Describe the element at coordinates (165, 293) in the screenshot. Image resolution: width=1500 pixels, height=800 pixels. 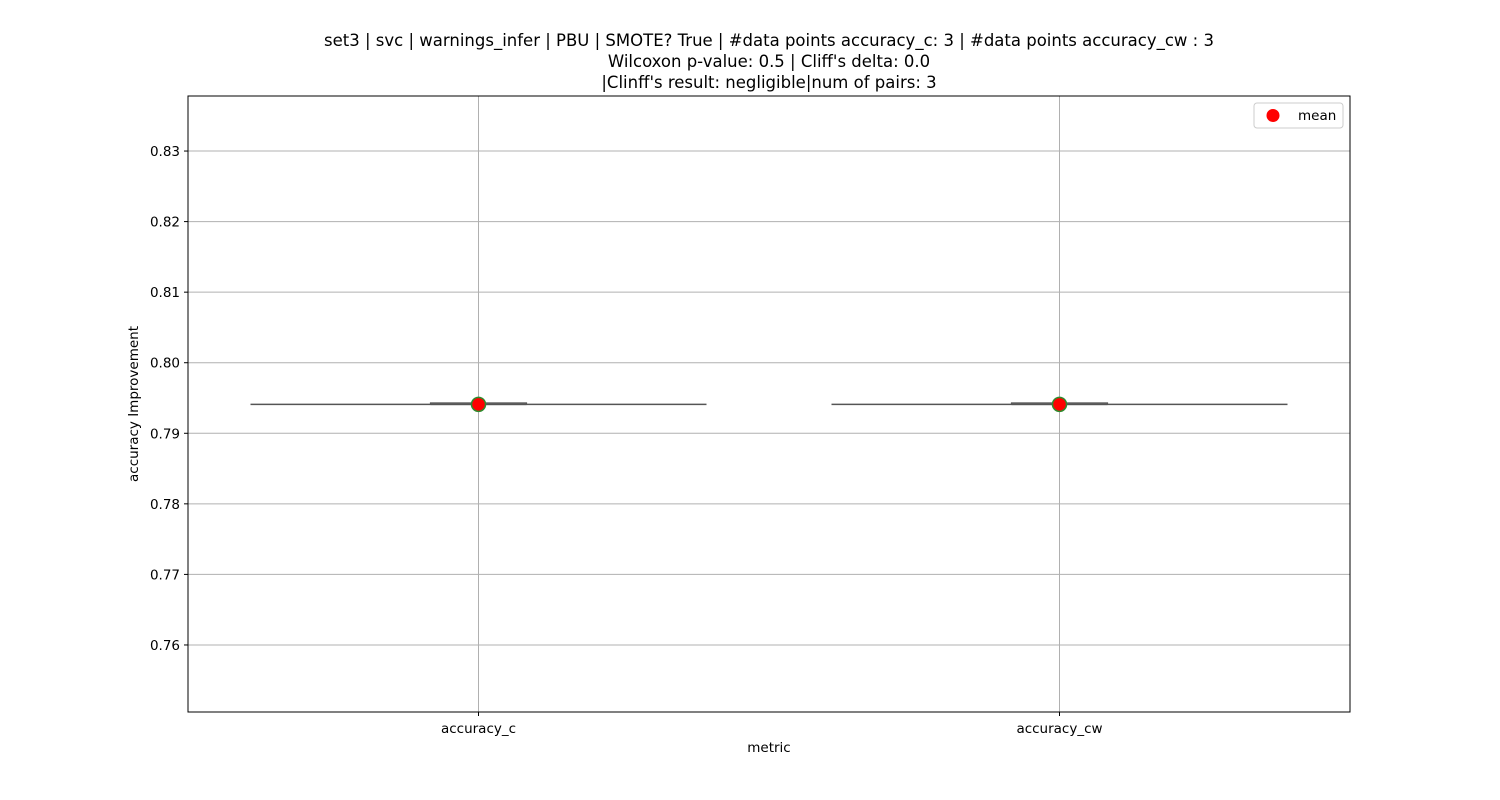
I see `y-tick-label: 0.81` at that location.